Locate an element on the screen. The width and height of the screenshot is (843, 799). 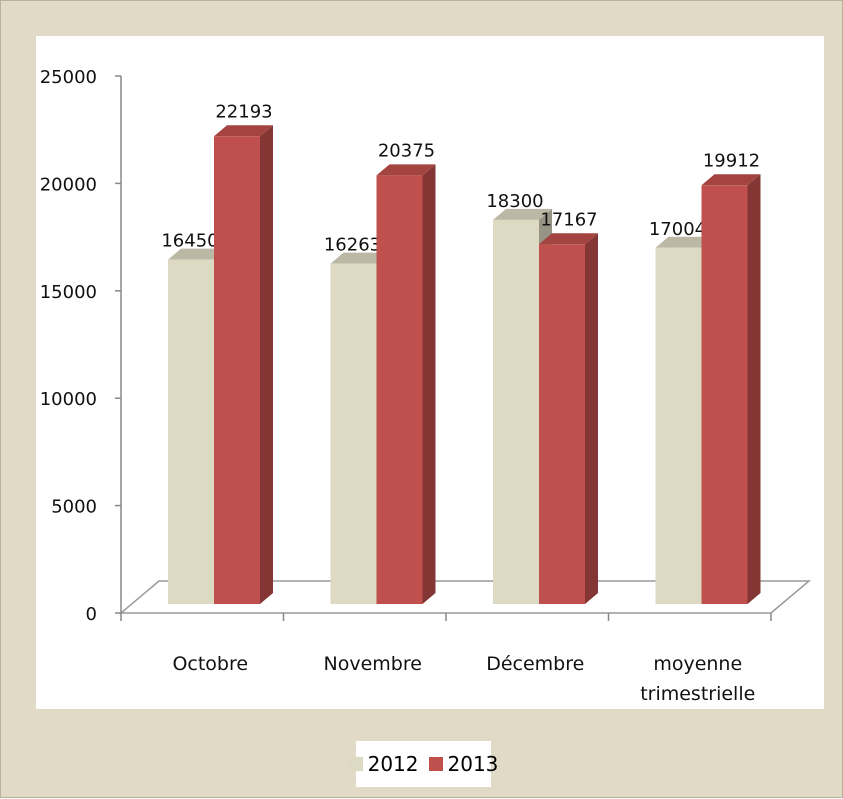
x-tick-label: moyenne trimestrielle is located at coordinates (698, 679).